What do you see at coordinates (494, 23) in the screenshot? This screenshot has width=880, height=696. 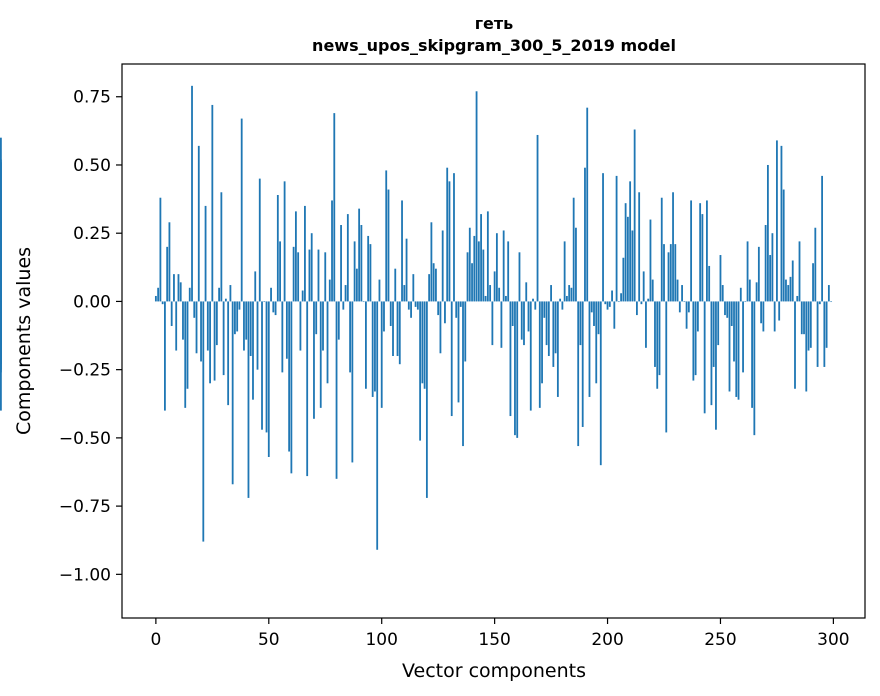 I see `chart-title: геть` at bounding box center [494, 23].